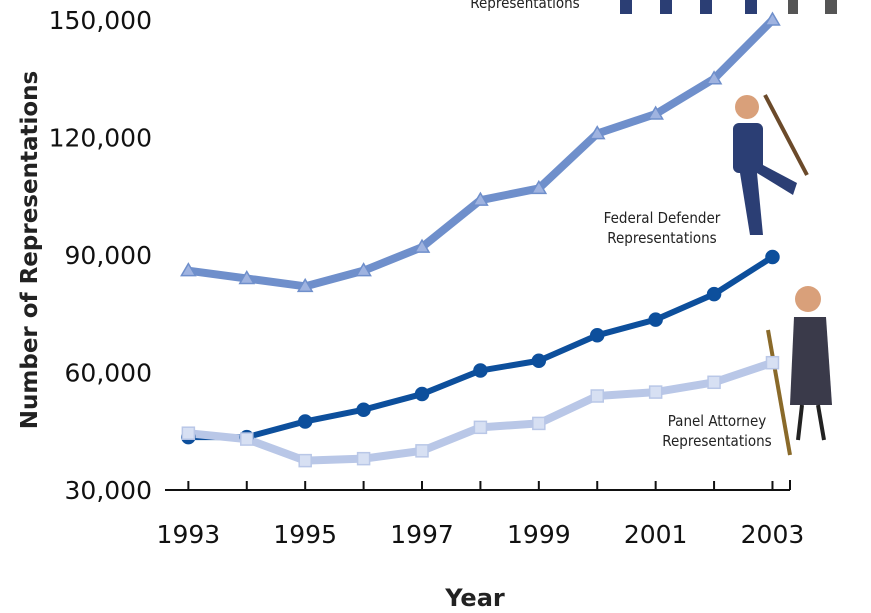  I want to click on x-axis-label: Year, so click(475, 598).